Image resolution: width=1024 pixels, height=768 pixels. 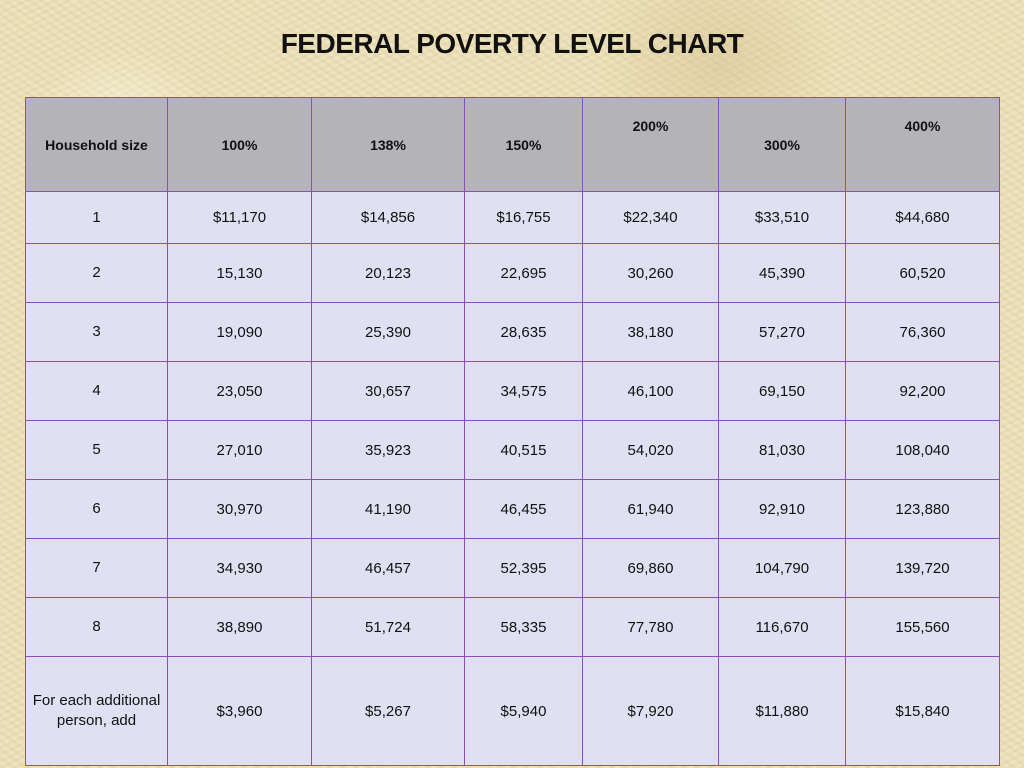 I want to click on cell-100-percent: 23,050, so click(x=239, y=391).